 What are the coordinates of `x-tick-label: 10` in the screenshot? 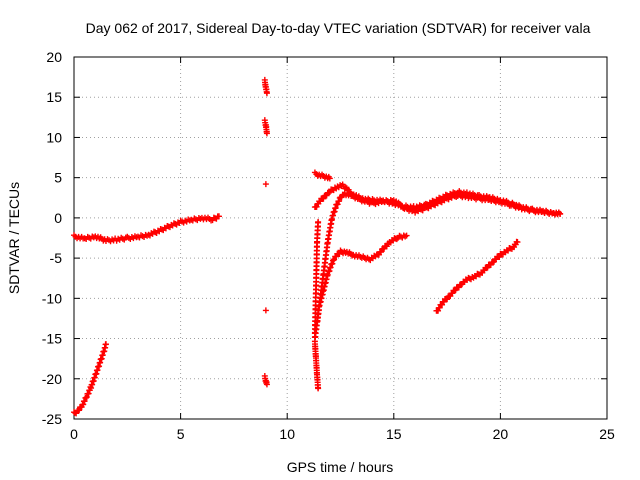 It's located at (287, 434).